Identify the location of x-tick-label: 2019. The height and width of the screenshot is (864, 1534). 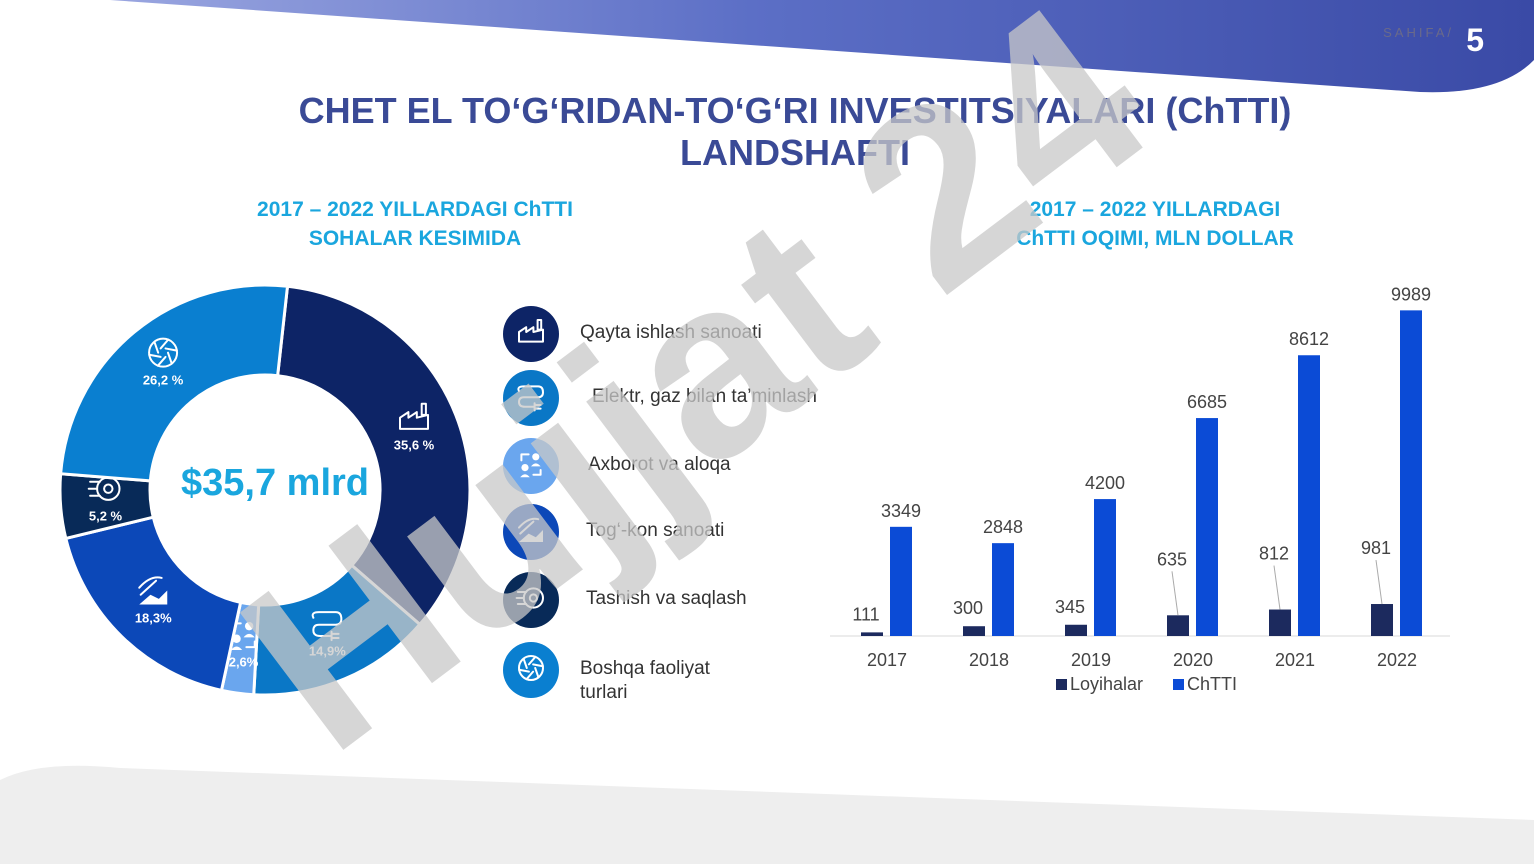
(1091, 660).